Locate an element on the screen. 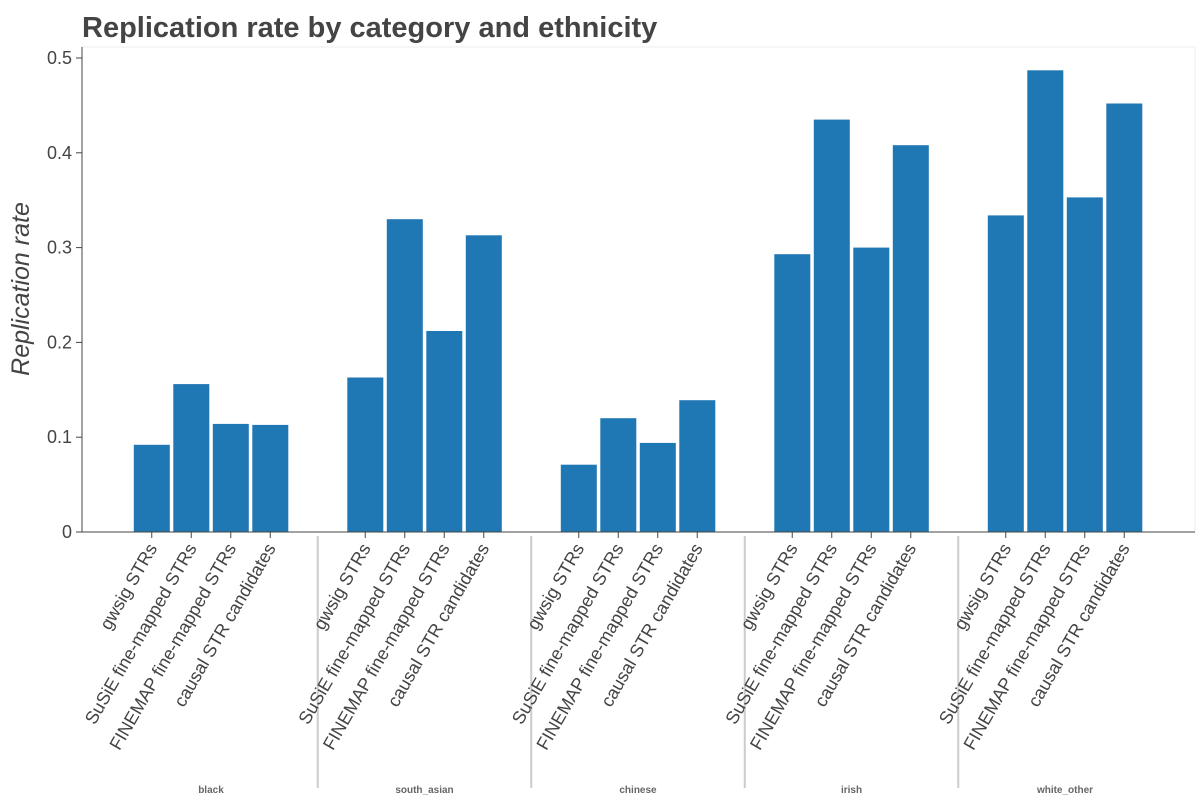 The width and height of the screenshot is (1200, 800). group-label-black: black is located at coordinates (211, 790).